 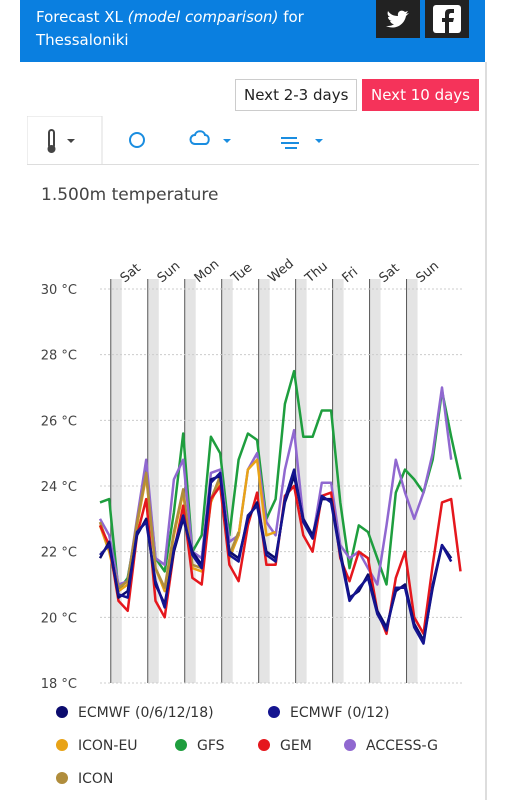 What do you see at coordinates (59, 487) in the screenshot?
I see `y-tick-label: 24 °C` at bounding box center [59, 487].